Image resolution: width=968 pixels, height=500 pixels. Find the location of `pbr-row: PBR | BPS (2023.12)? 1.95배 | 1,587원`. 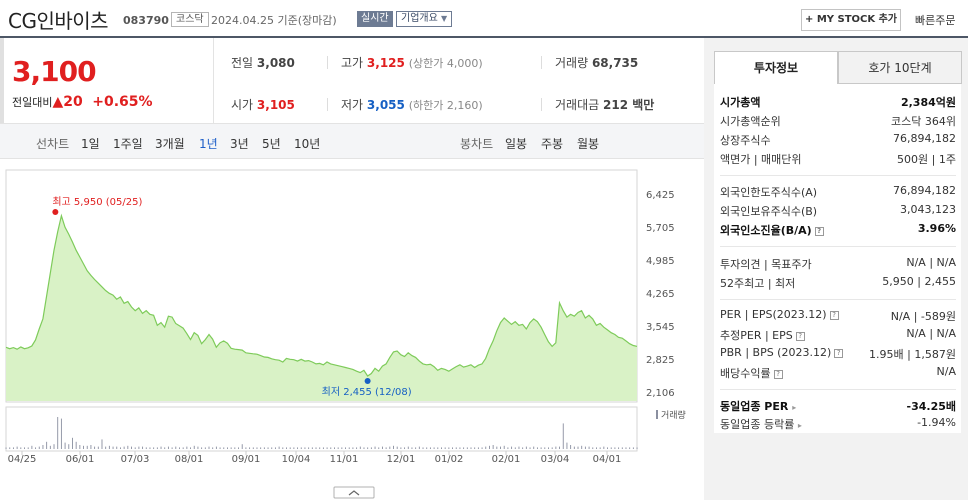

pbr-row: PBR | BPS (2023.12)? 1.95배 | 1,587원 is located at coordinates (838, 353).